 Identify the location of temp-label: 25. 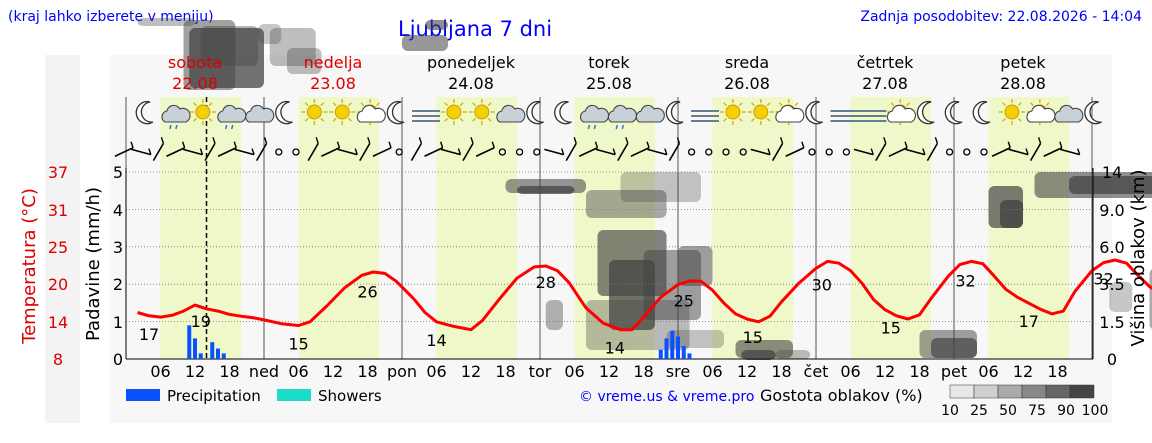
(684, 301).